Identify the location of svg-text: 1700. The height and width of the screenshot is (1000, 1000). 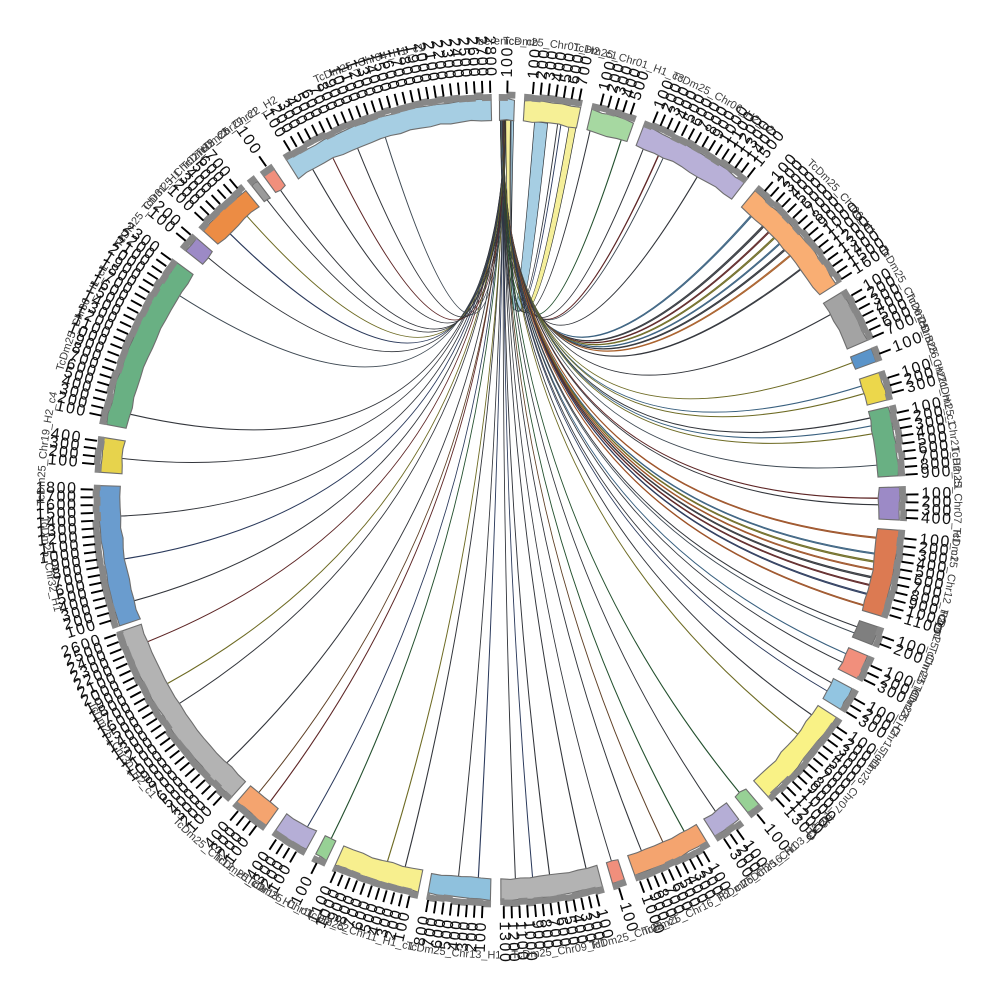
(56, 496).